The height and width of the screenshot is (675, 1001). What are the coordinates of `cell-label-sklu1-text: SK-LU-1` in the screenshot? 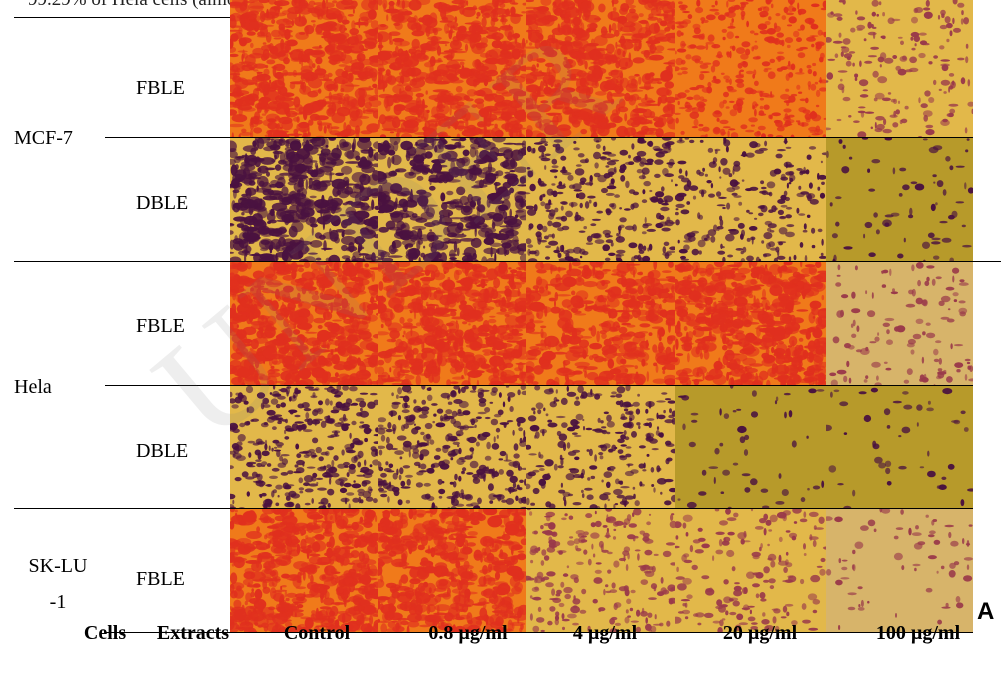 It's located at (58, 584).